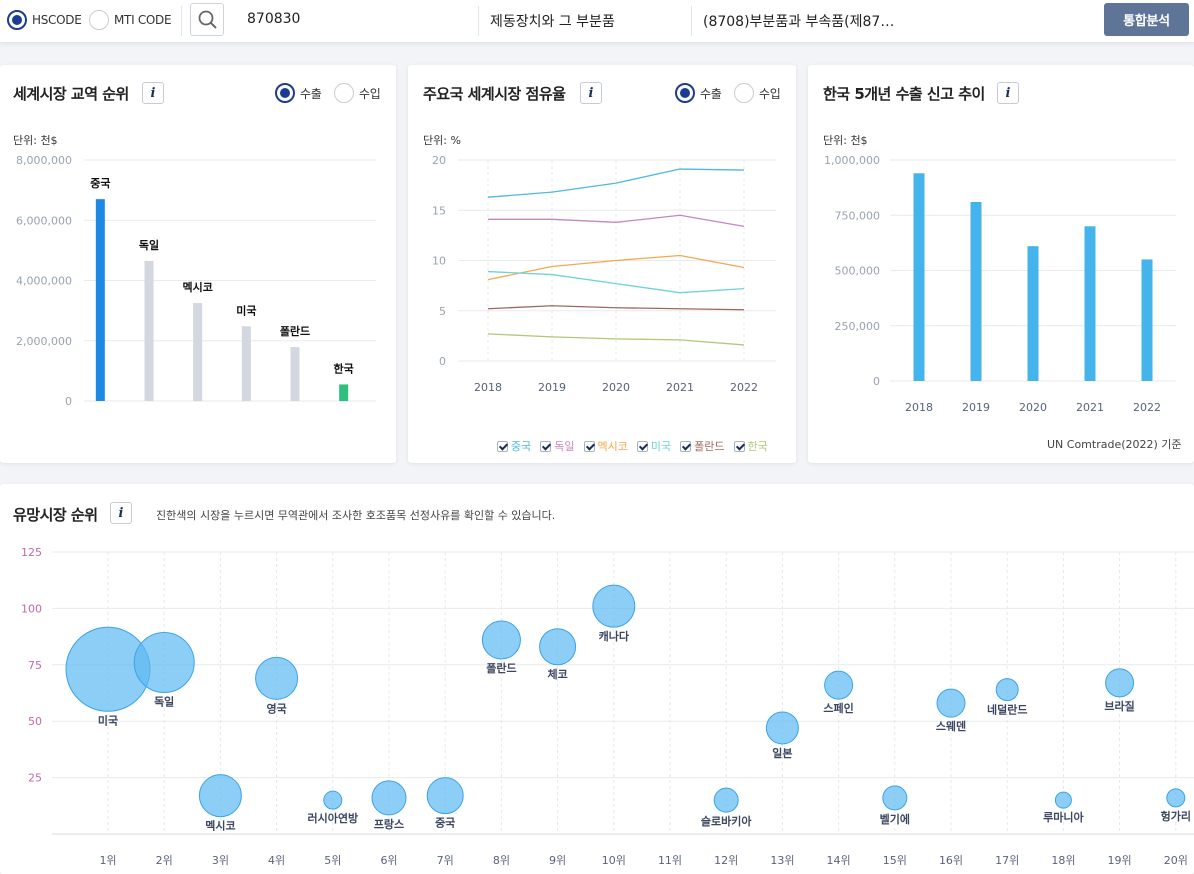  I want to click on x-tick-label: 19위, so click(1120, 860).